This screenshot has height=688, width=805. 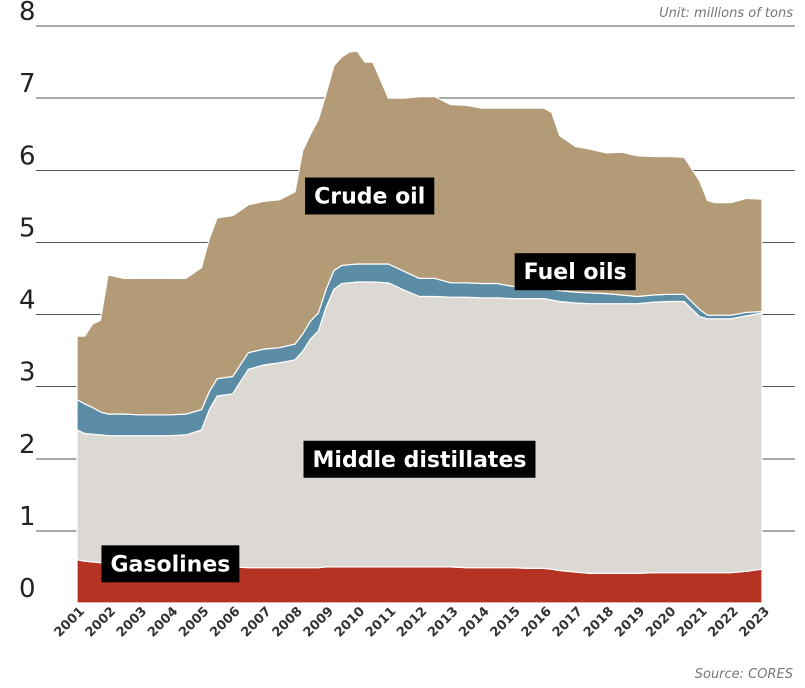 I want to click on svg-text: Gasolines, so click(x=170, y=564).